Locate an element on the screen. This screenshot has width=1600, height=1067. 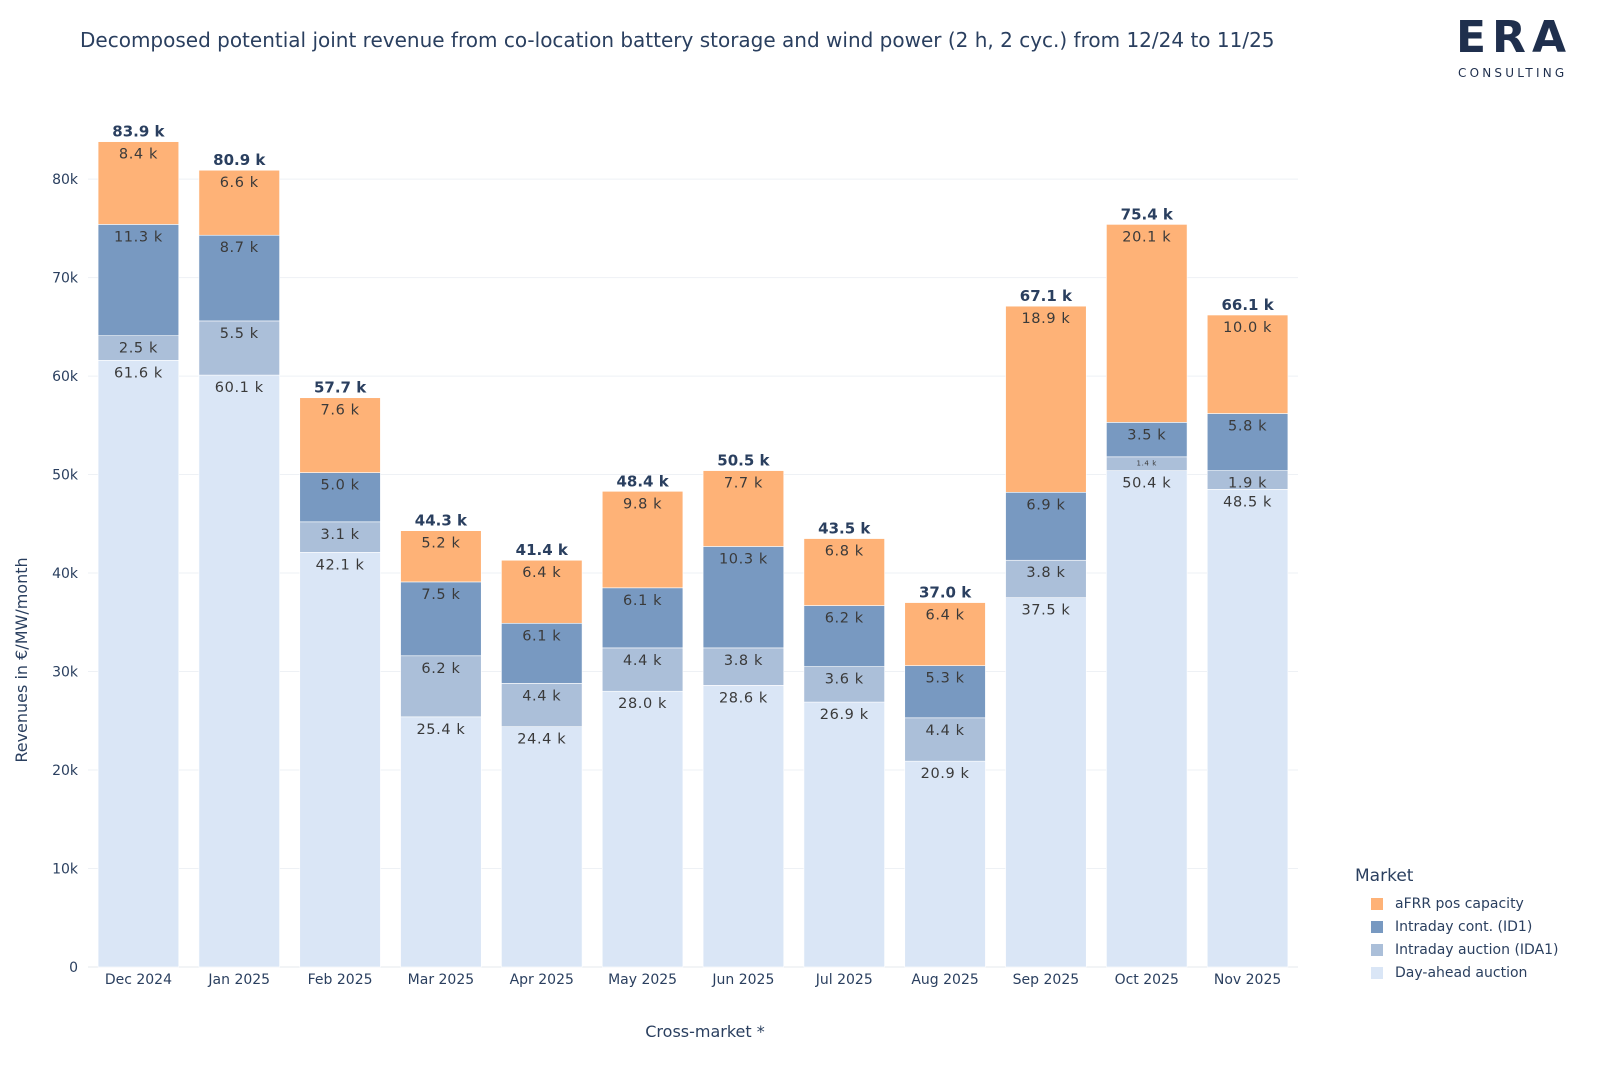
bar-value-label: 6.6 k is located at coordinates (239, 183).